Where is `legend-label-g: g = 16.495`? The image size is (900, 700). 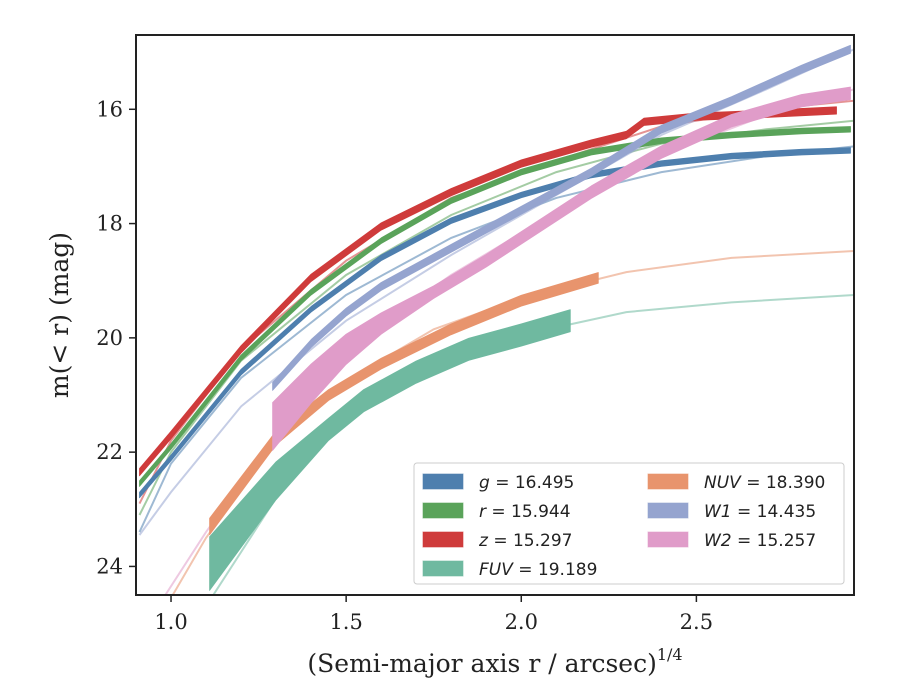 legend-label-g: g = 16.495 is located at coordinates (526, 483).